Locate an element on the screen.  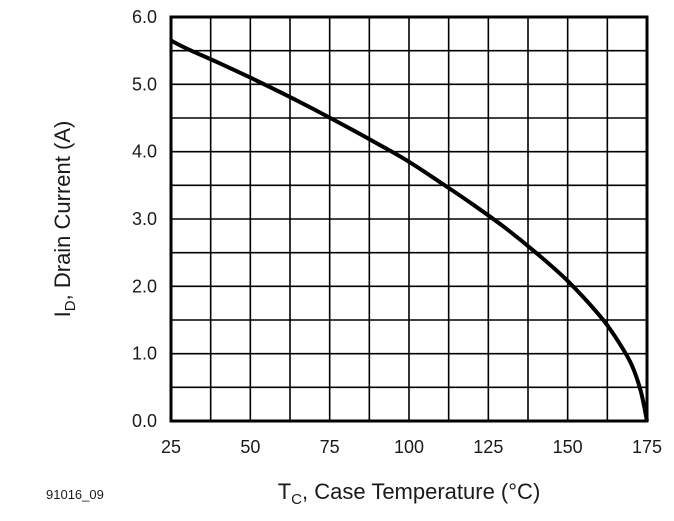
y-tick-label: 1.0 is located at coordinates (144, 354).